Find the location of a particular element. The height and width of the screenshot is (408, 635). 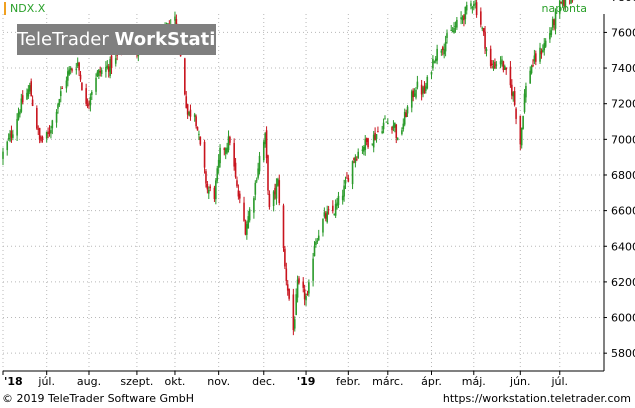

period-label: naponta is located at coordinates (564, 8).